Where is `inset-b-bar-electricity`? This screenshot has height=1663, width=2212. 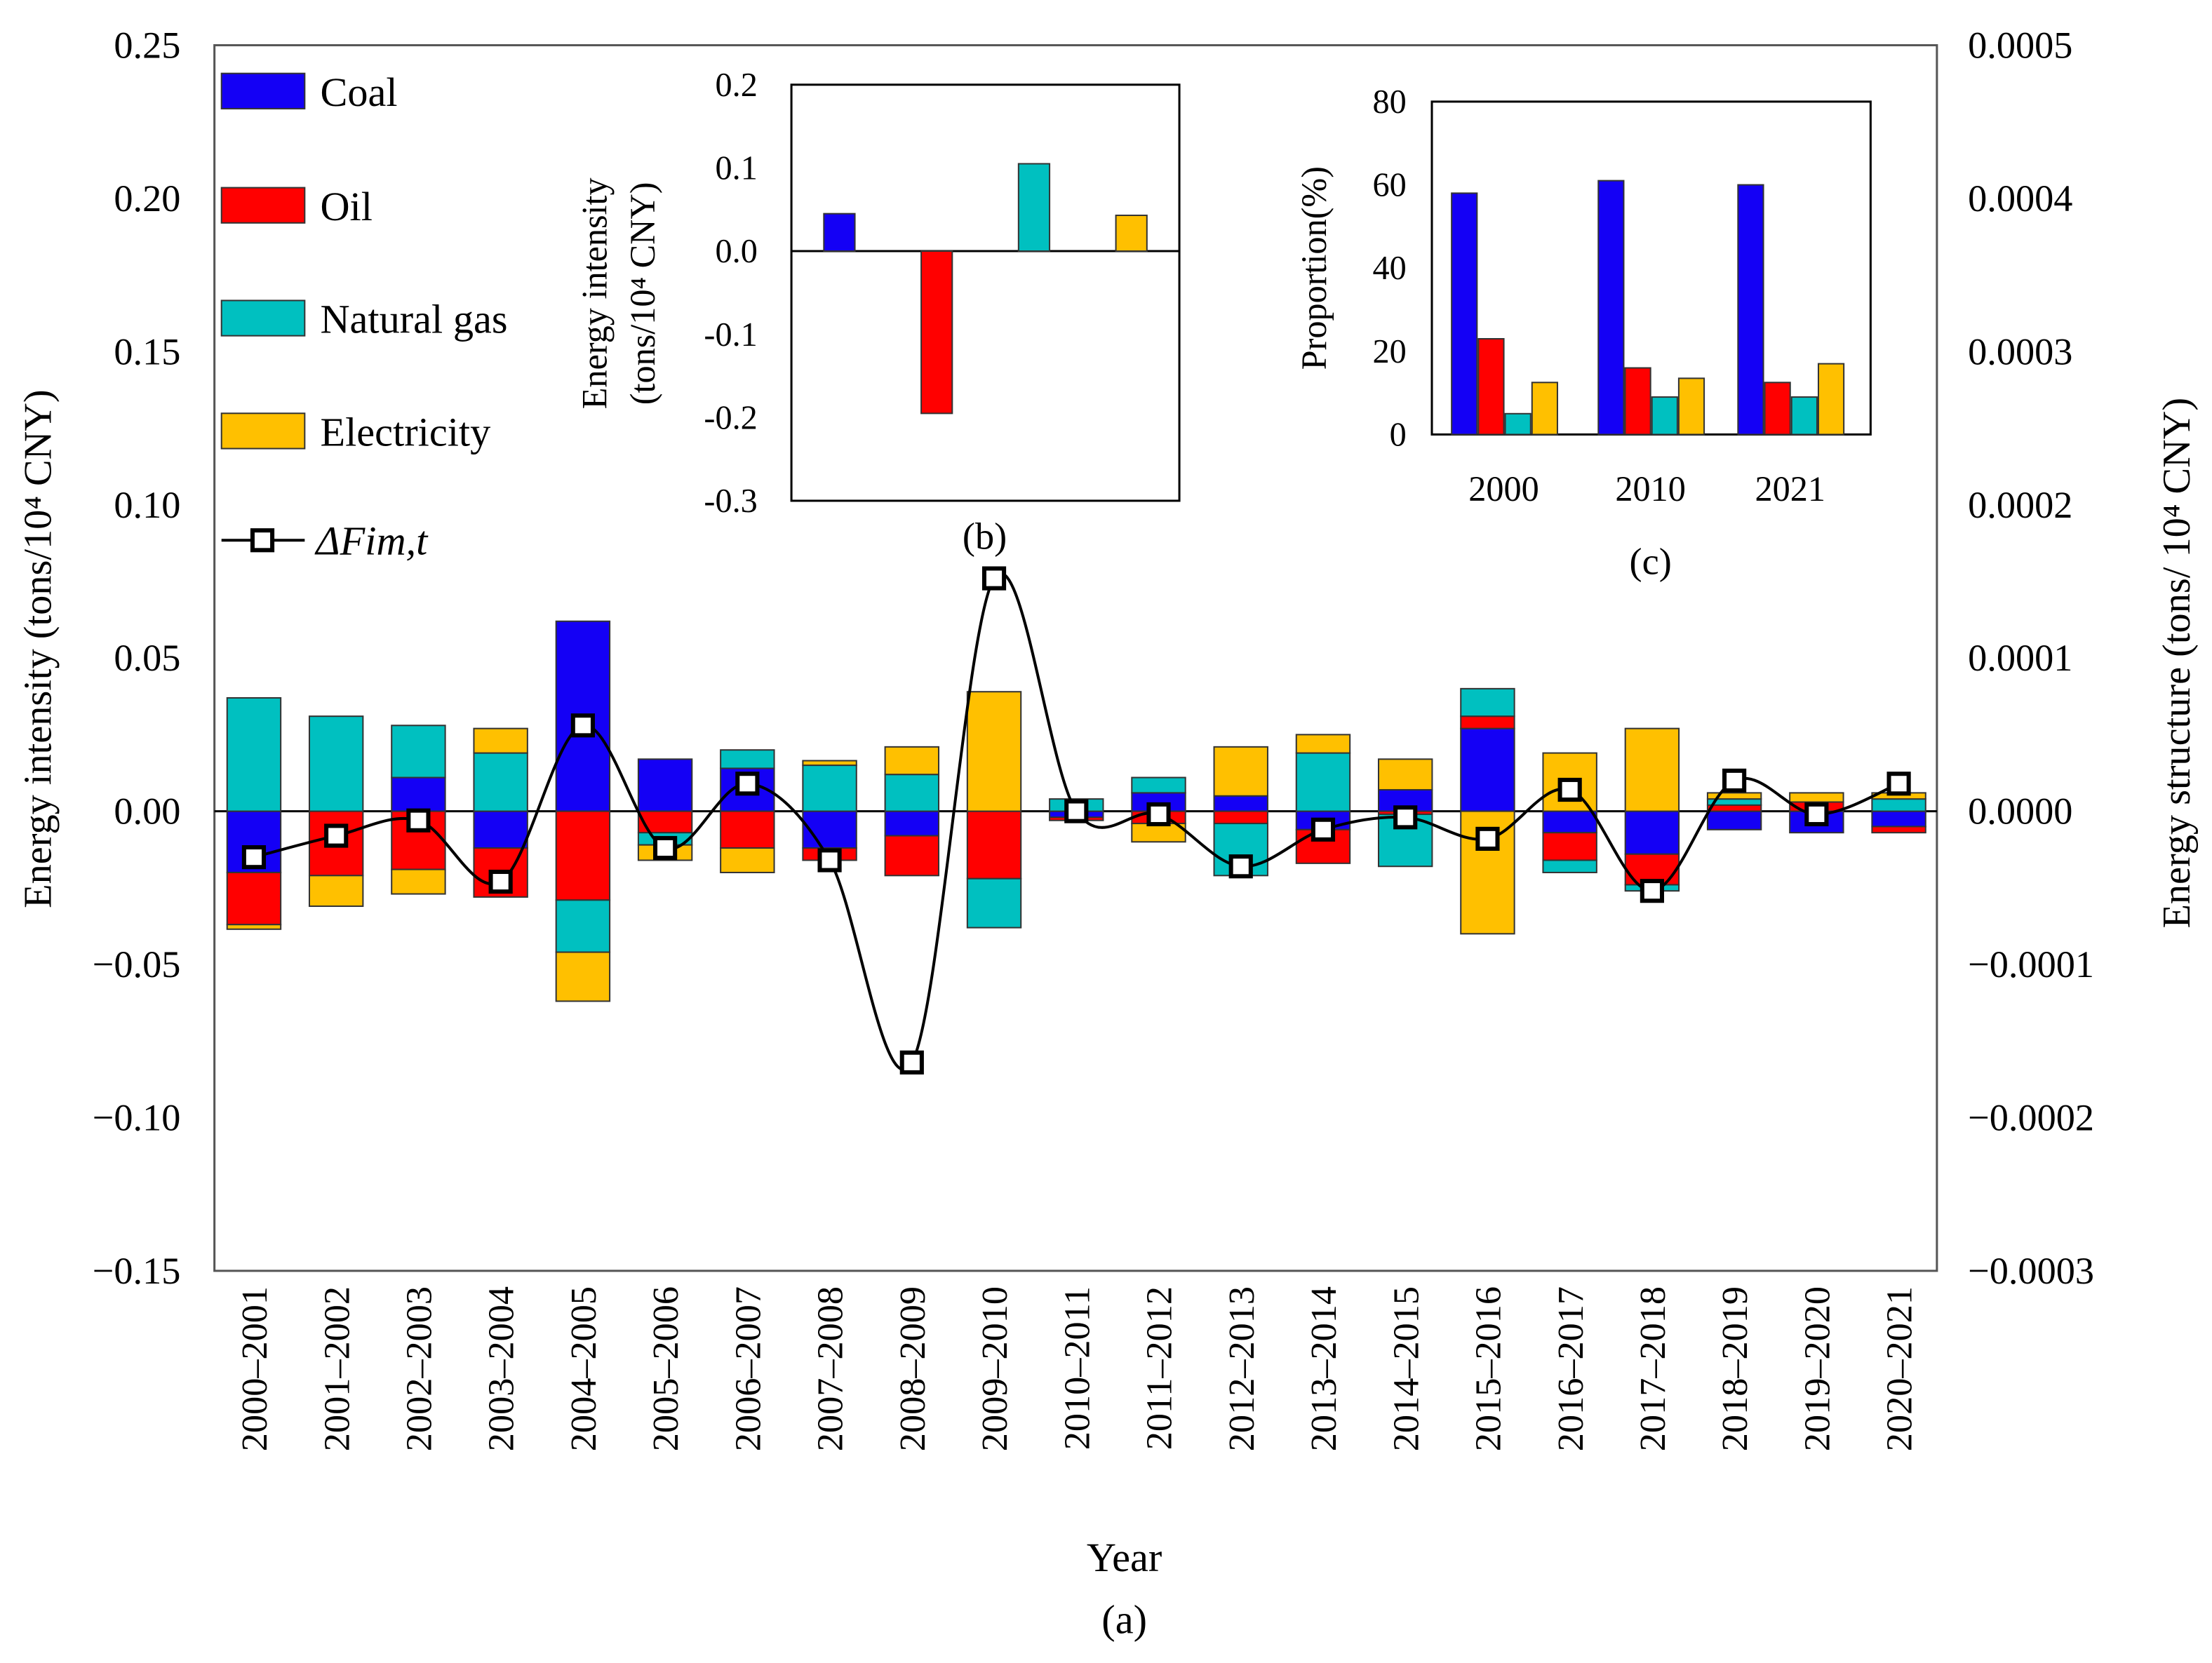
inset-b-bar-electricity is located at coordinates (1131, 234).